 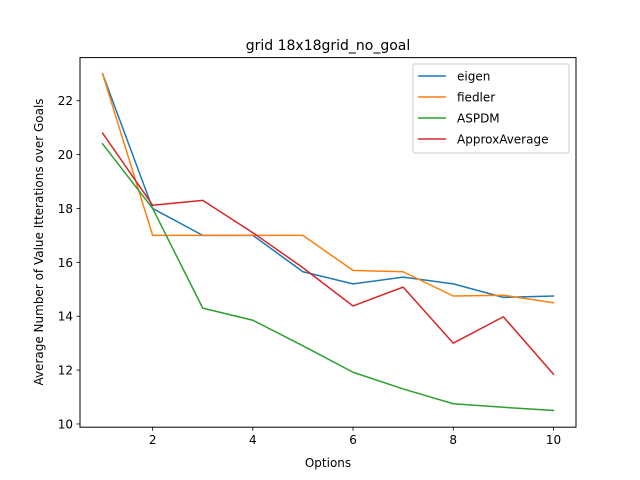 What do you see at coordinates (353, 440) in the screenshot?
I see `x-tick-label: 6` at bounding box center [353, 440].